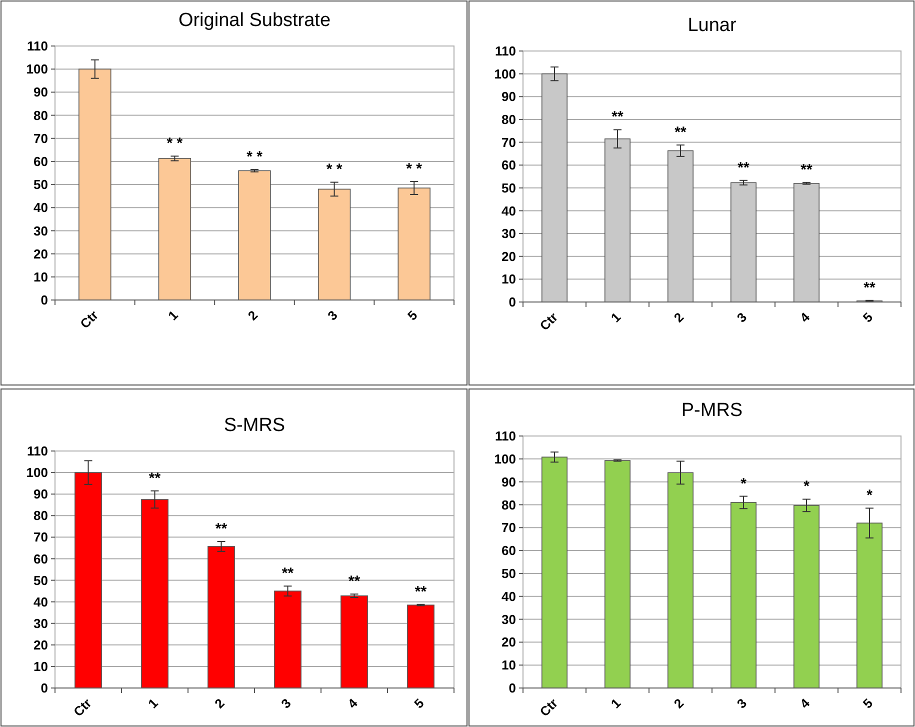 The image size is (915, 727). I want to click on chart-title: S-MRS, so click(255, 425).